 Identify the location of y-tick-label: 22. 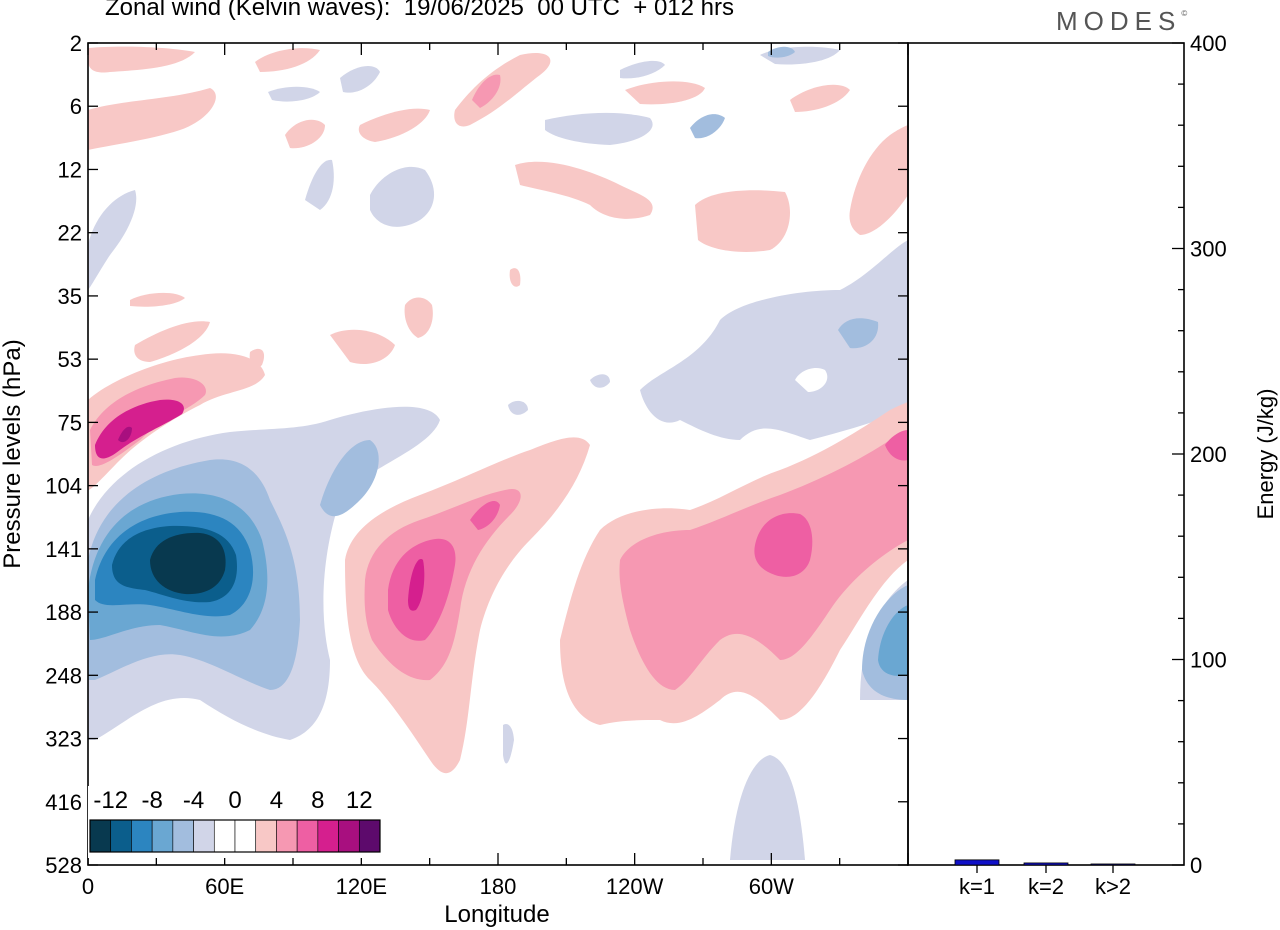
(70, 233).